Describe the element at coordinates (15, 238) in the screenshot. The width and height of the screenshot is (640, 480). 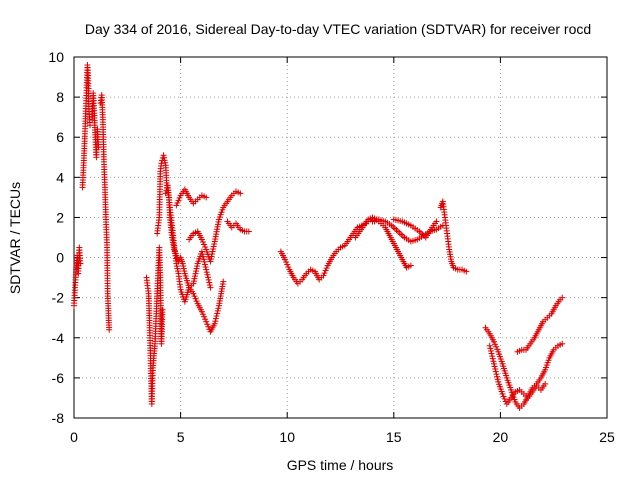
I see `y-axis-label: SDTVAR / TECUs` at that location.